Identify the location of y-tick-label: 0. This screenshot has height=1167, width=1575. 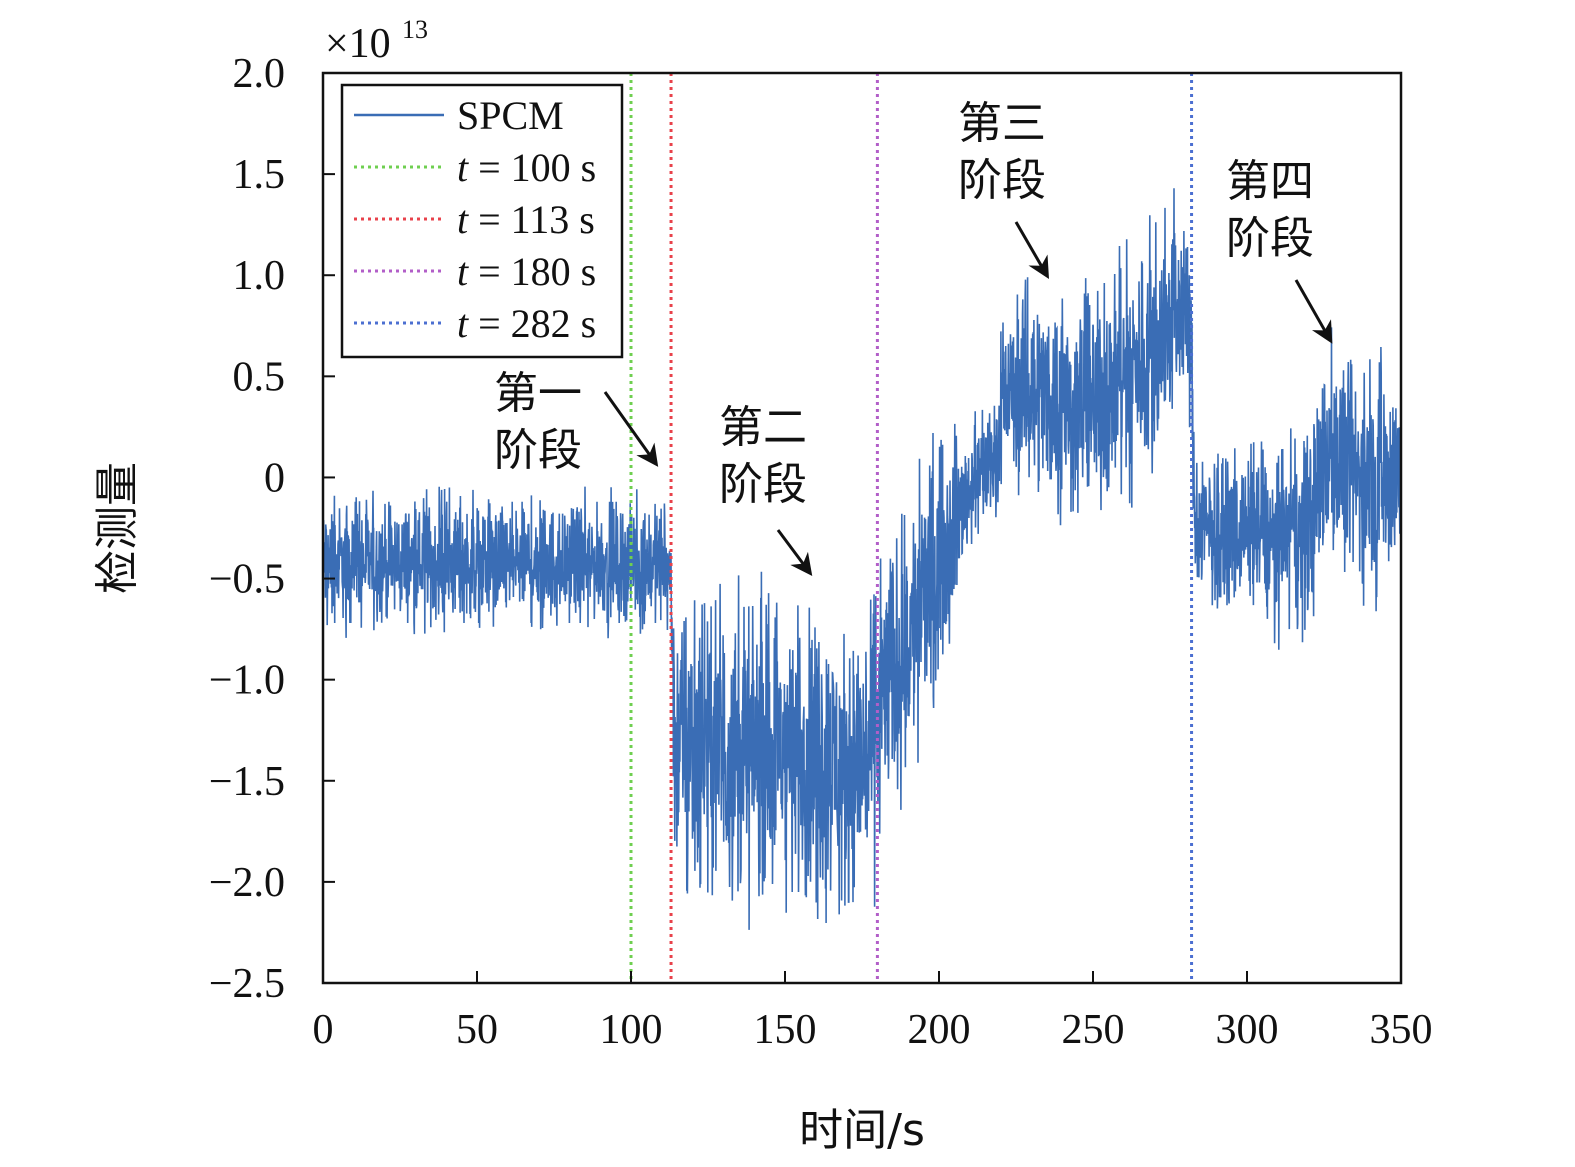
(274, 478).